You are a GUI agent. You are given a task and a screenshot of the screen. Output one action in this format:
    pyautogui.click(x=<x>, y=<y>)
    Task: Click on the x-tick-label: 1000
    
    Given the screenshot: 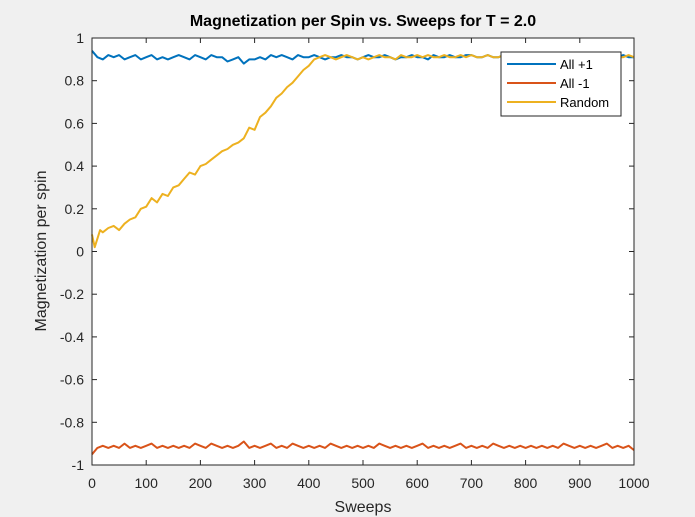 What is the action you would take?
    pyautogui.click(x=633, y=483)
    